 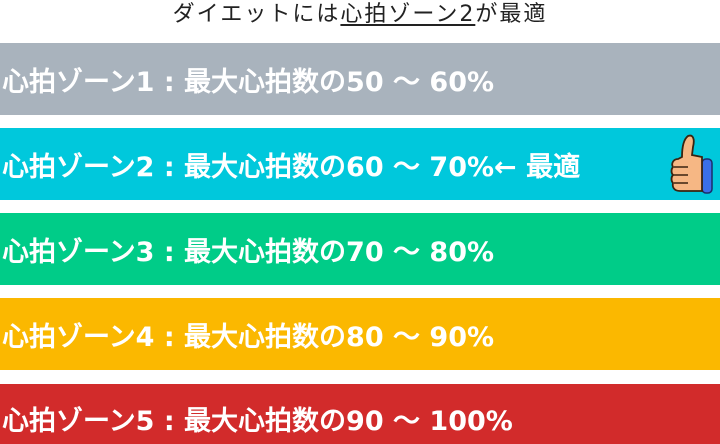 I want to click on title-prefix: ダイエットには, so click(x=256, y=14).